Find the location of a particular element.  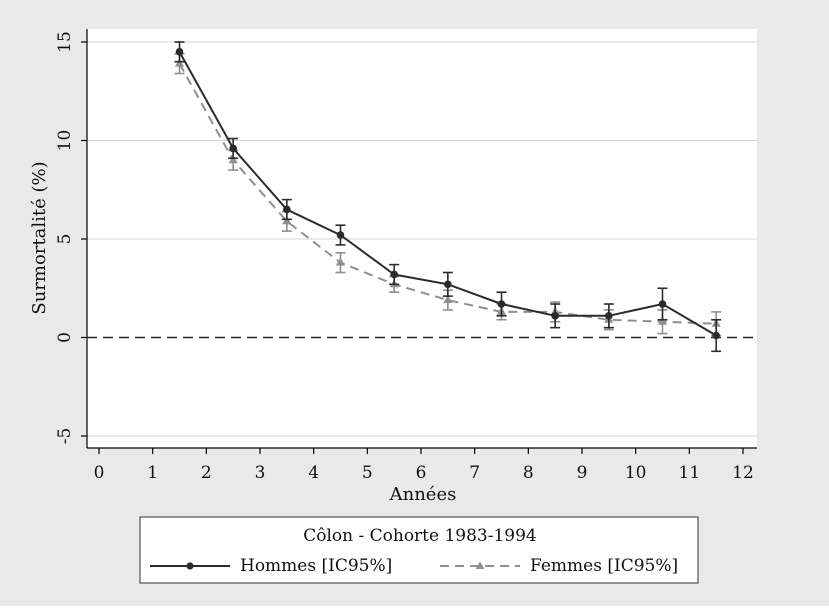

y-tick-label: -5 is located at coordinates (65, 436).